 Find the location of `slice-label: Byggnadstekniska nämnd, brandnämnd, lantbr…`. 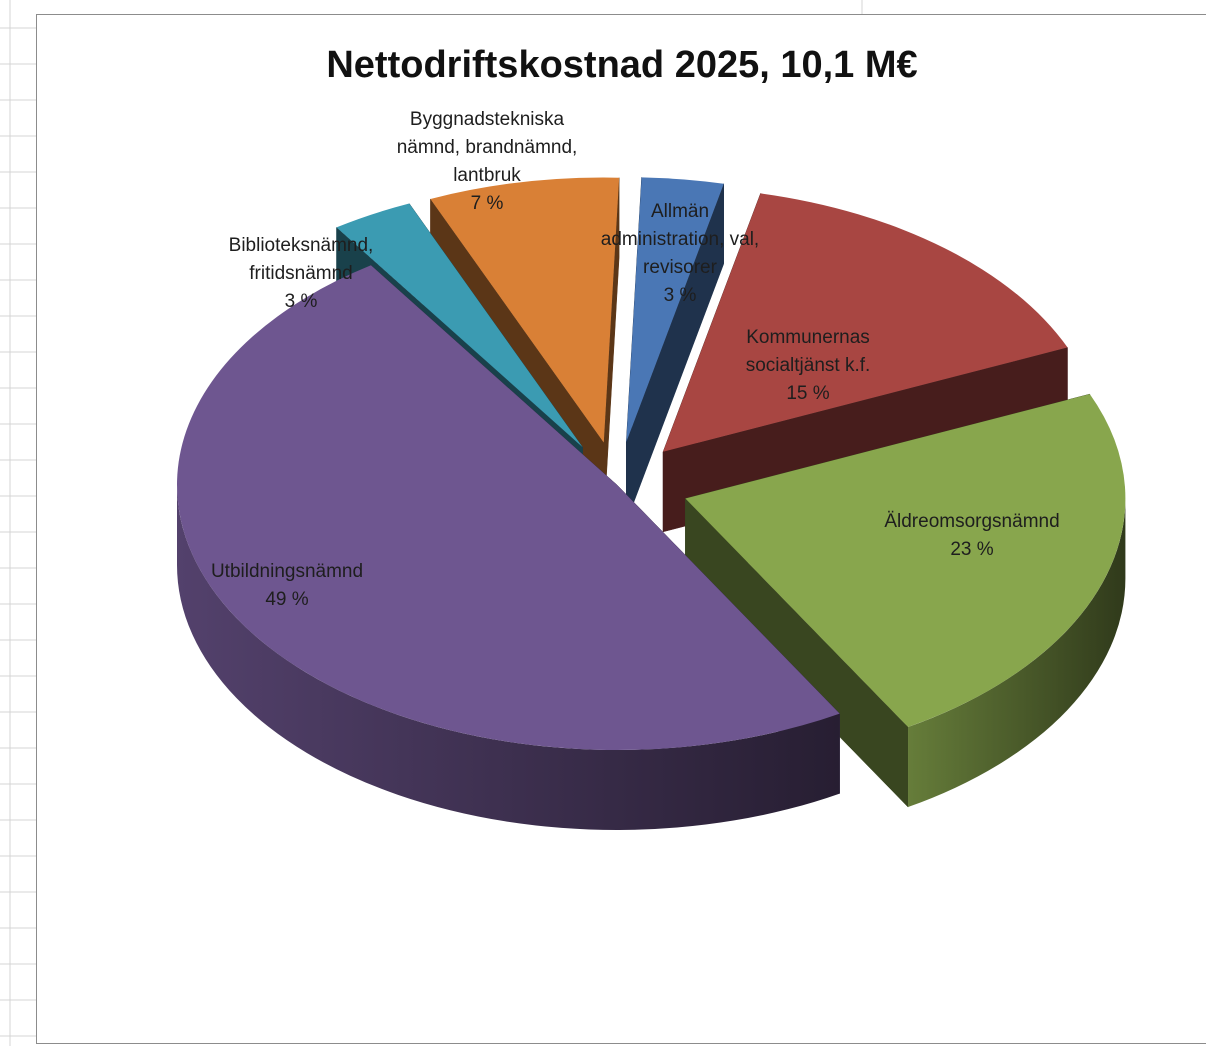

slice-label: Byggnadstekniska nämnd, brandnämnd, lantbr… is located at coordinates (487, 161).